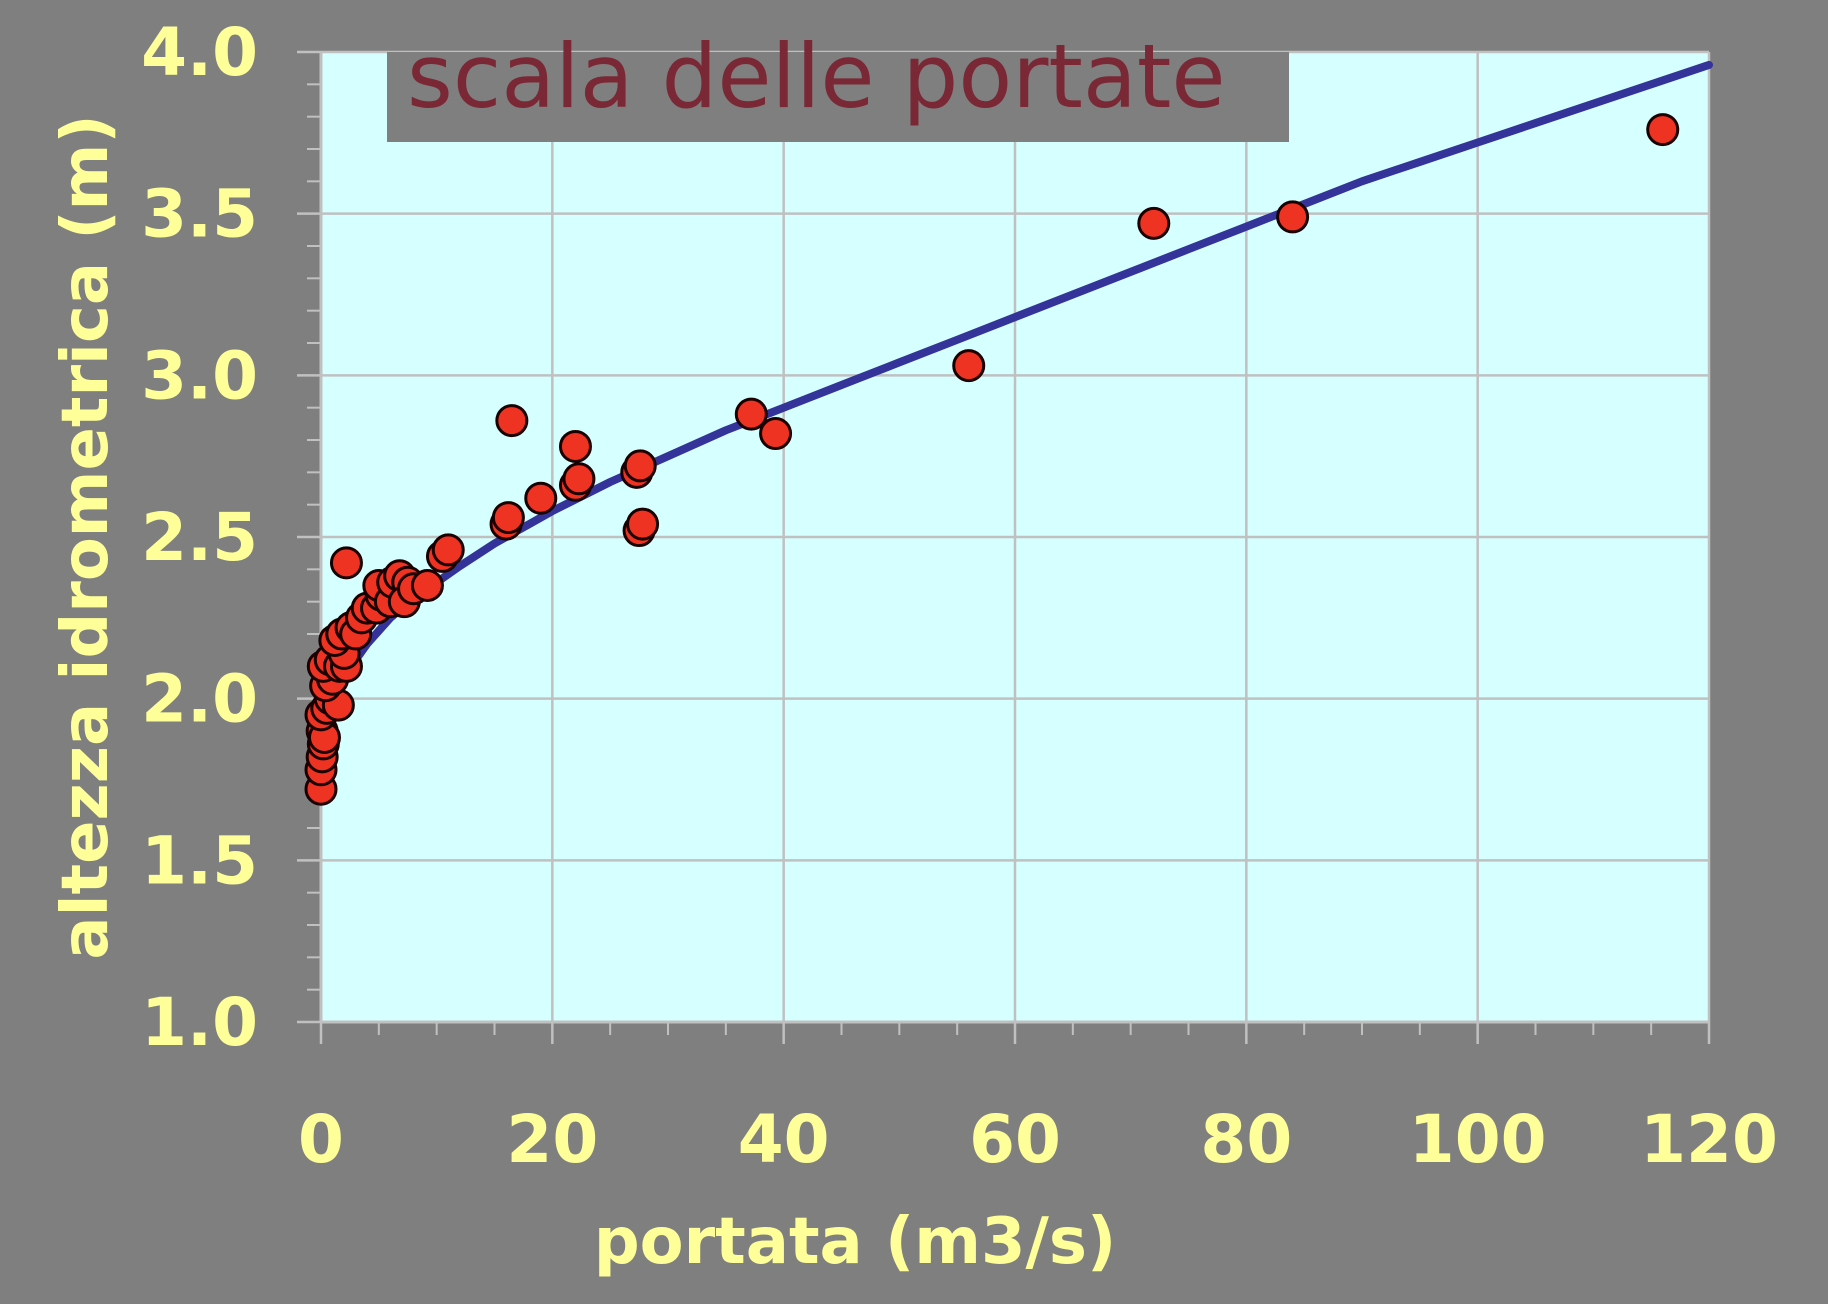 This screenshot has height=1304, width=1828. Describe the element at coordinates (199, 1022) in the screenshot. I see `y-tick-label: 1.0` at that location.